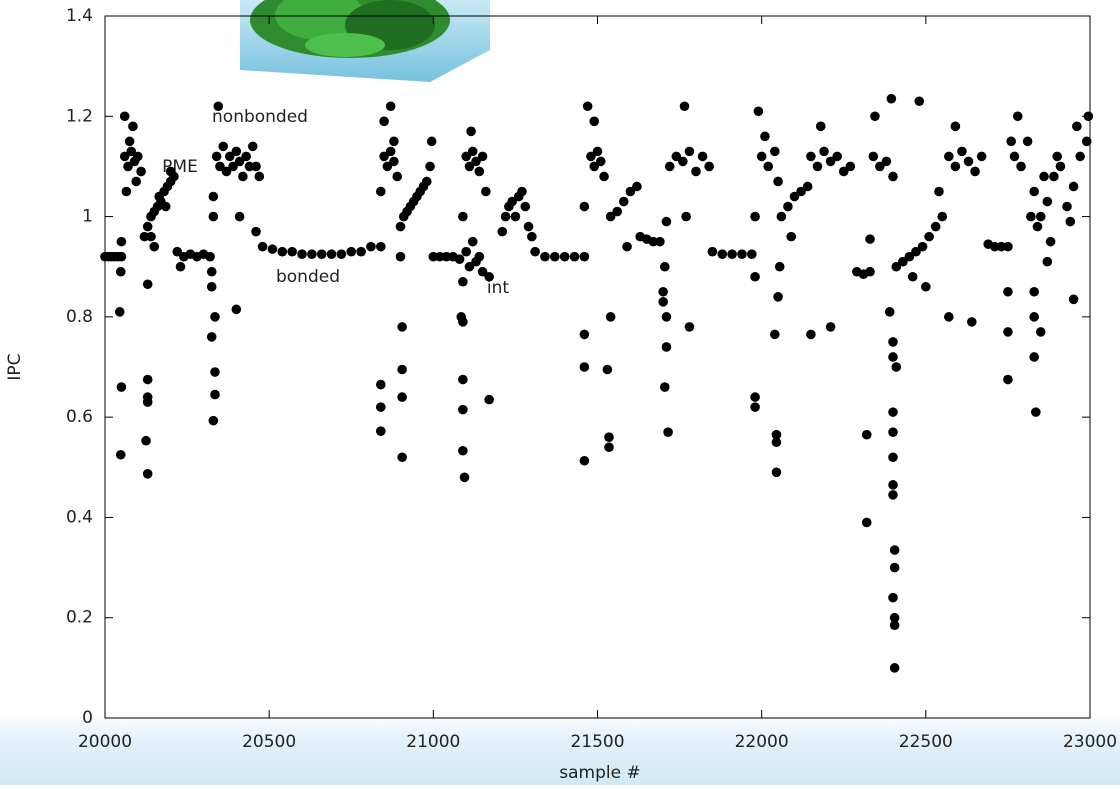 The width and height of the screenshot is (1120, 789). I want to click on x-tick-label: 20500, so click(269, 742).